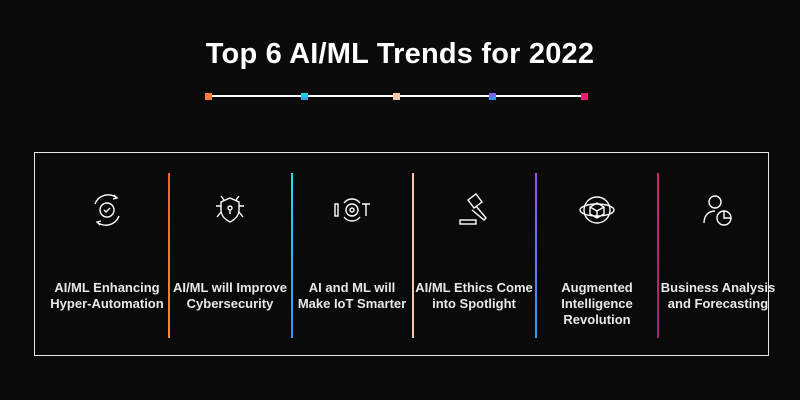 Image resolution: width=800 pixels, height=400 pixels. I want to click on shield-network-icon, so click(230, 209).